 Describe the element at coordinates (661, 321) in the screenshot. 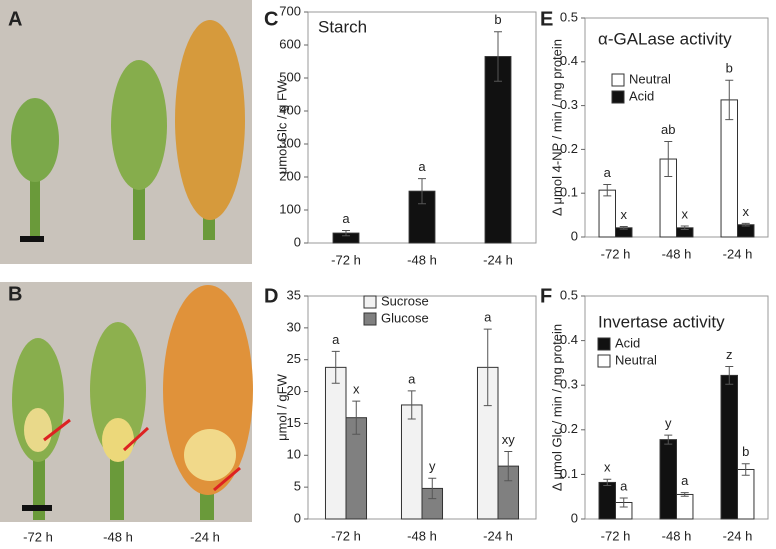

I see `chart-title: Invertase activity` at that location.